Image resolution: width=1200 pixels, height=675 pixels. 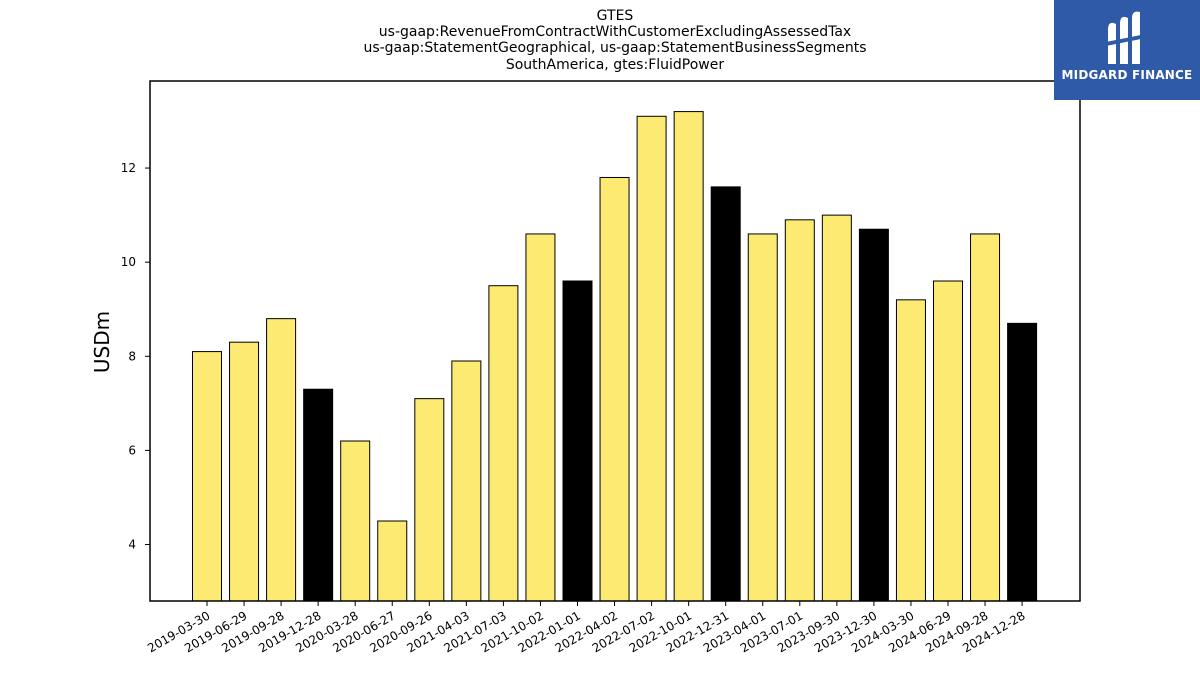 I want to click on logo-text: MIDGARD FINANCE, so click(x=1127, y=75).